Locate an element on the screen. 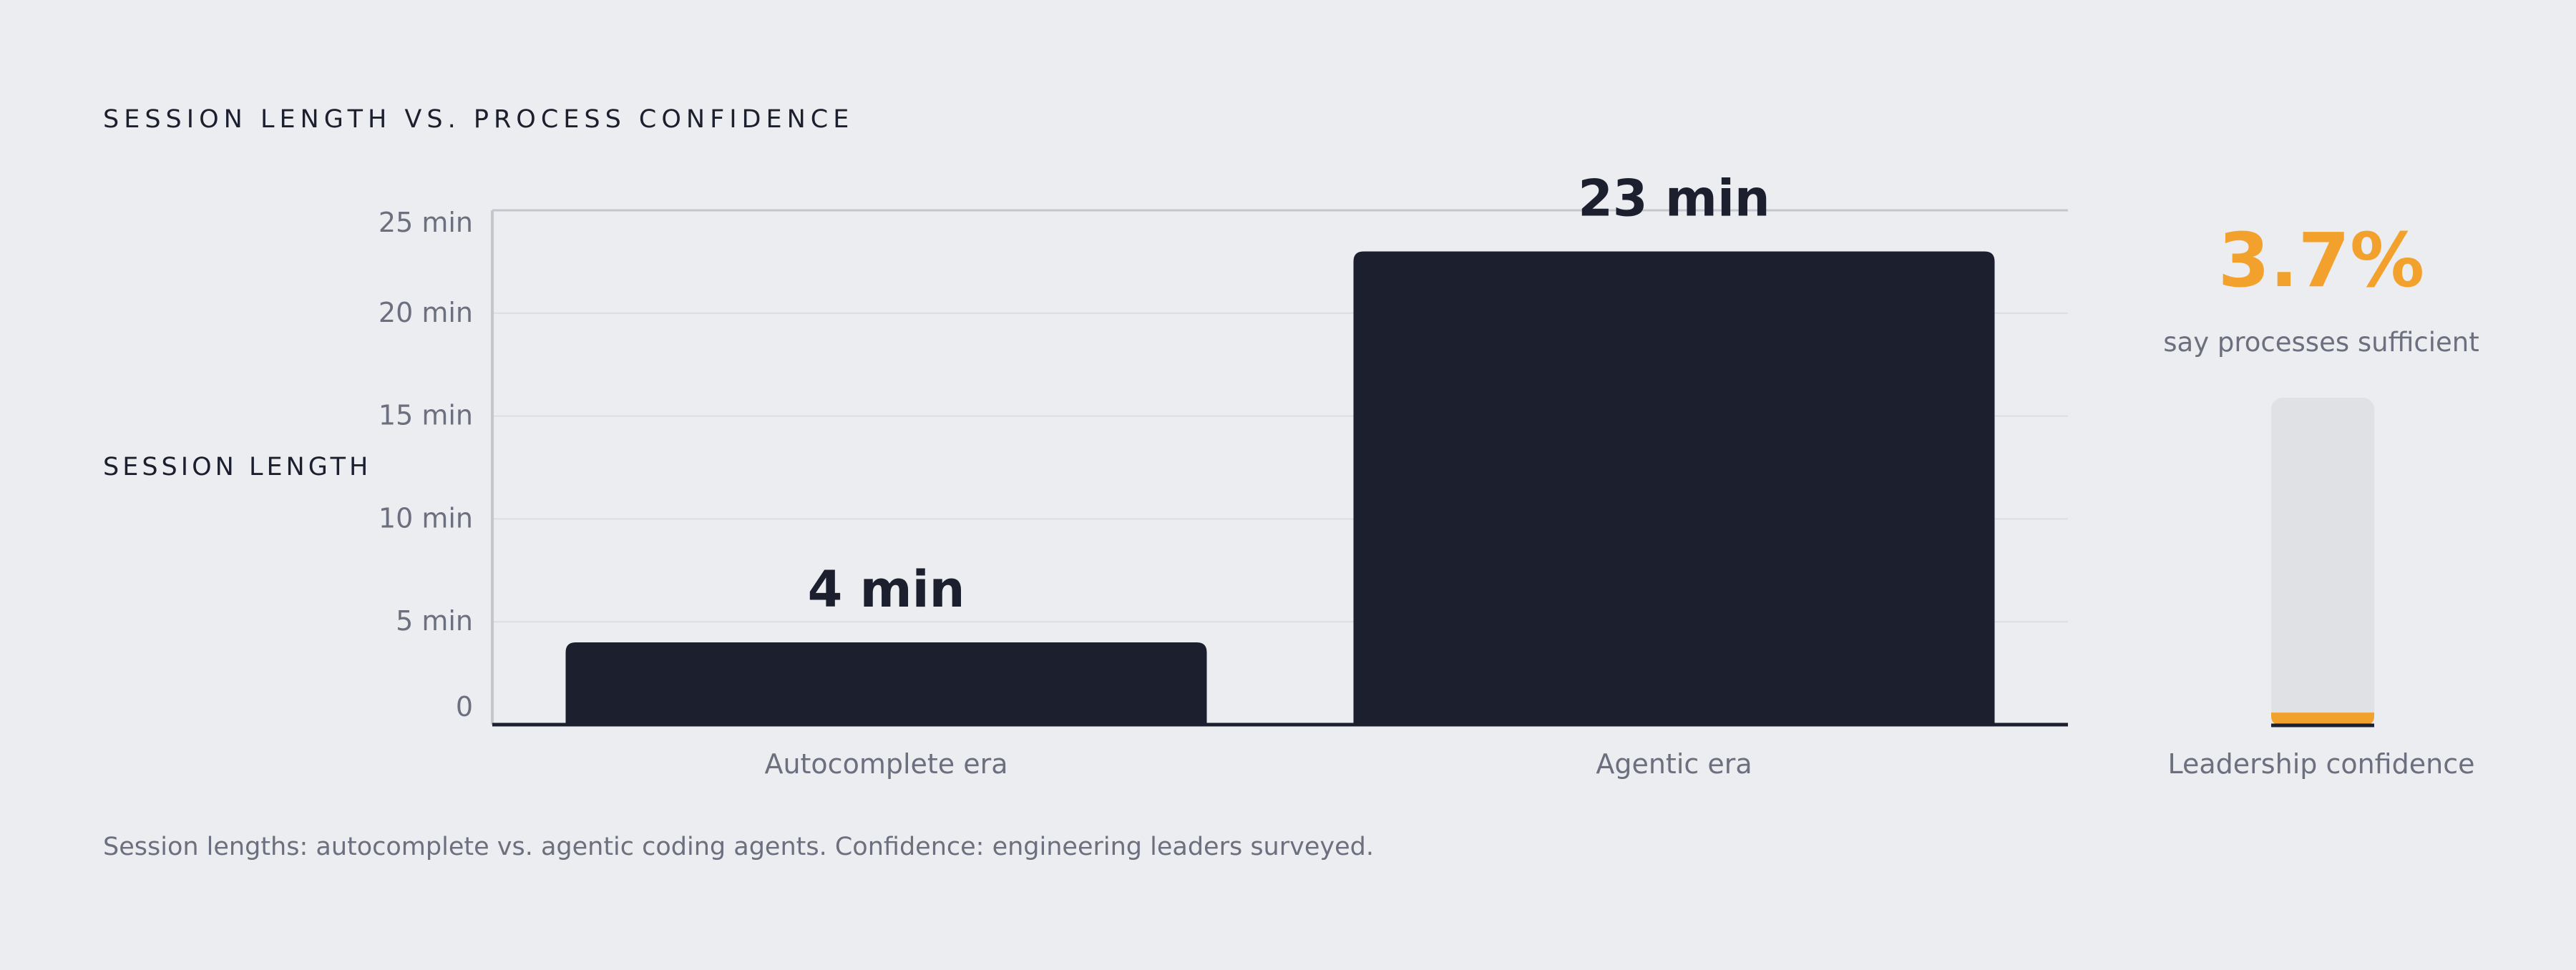 The image size is (2576, 970). y-tick-label: 20 min is located at coordinates (426, 312).